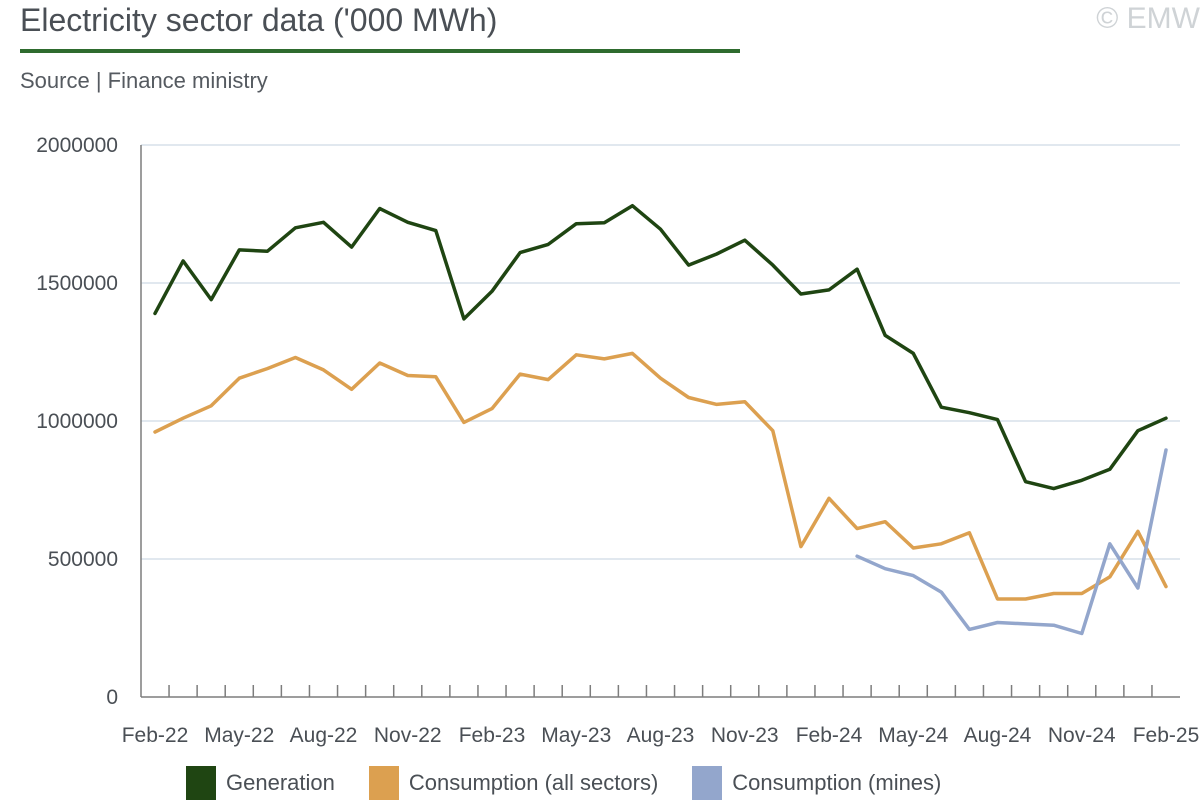  What do you see at coordinates (259, 20) in the screenshot?
I see `chart-title: Electricity sector data ('000 MWh)` at bounding box center [259, 20].